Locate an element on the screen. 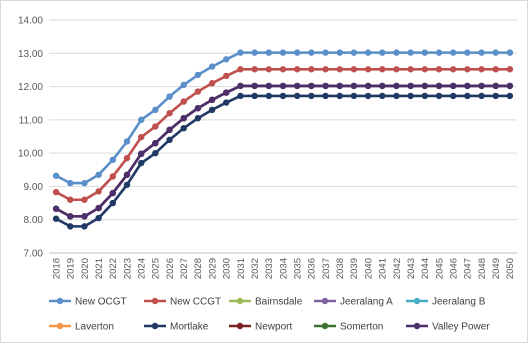 This screenshot has width=528, height=347. y-tick-label: 10.00 is located at coordinates (30, 154).